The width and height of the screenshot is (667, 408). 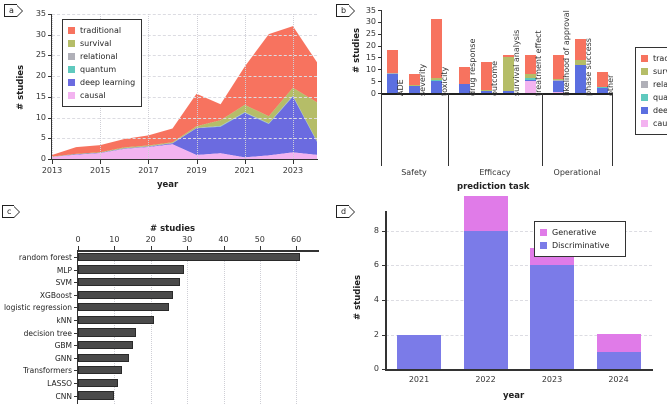 I want to click on legend-item-discriminative: Discriminative, so click(x=580, y=245).